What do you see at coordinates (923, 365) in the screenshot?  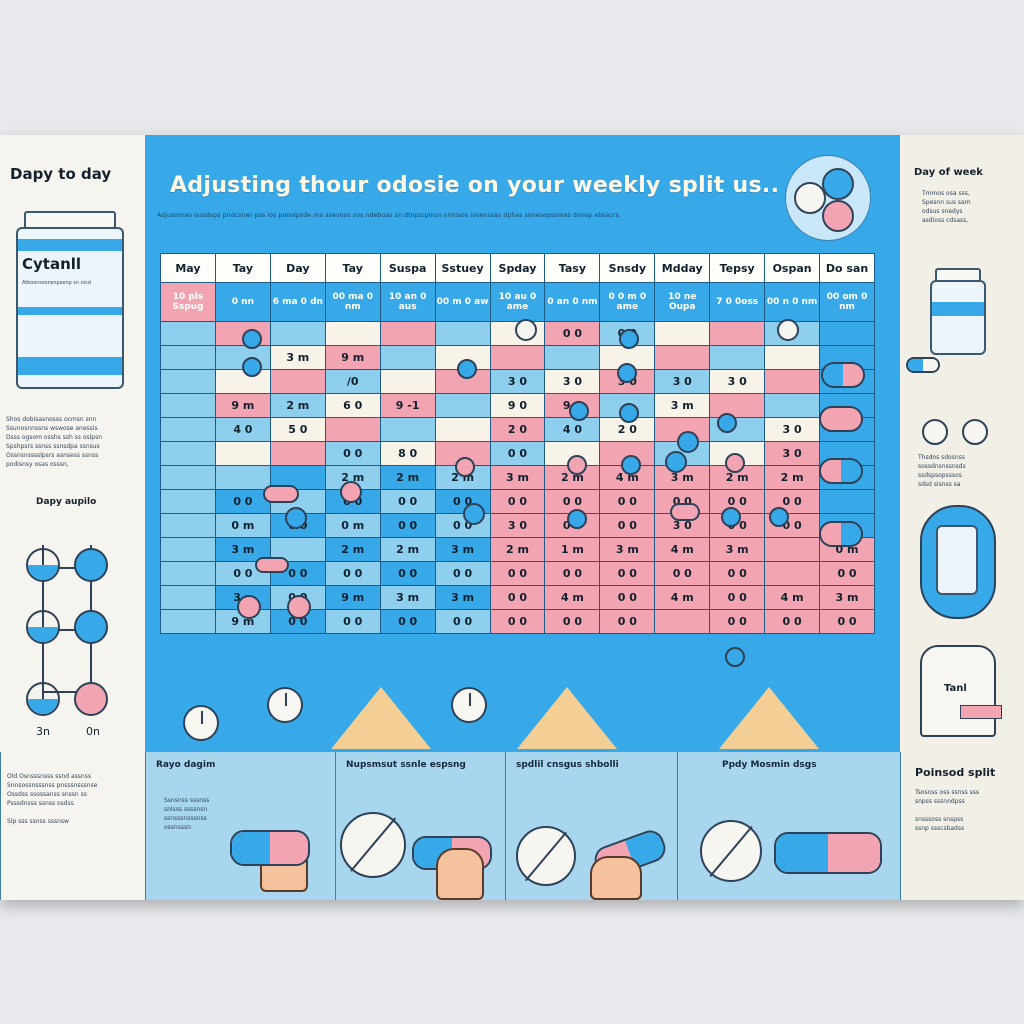 I see `blue-capsule-icon` at bounding box center [923, 365].